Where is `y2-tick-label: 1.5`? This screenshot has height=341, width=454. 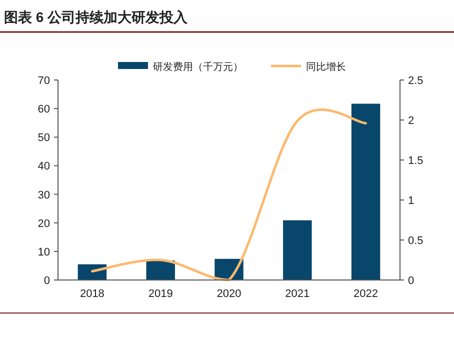 y2-tick-label: 1.5 is located at coordinates (416, 161).